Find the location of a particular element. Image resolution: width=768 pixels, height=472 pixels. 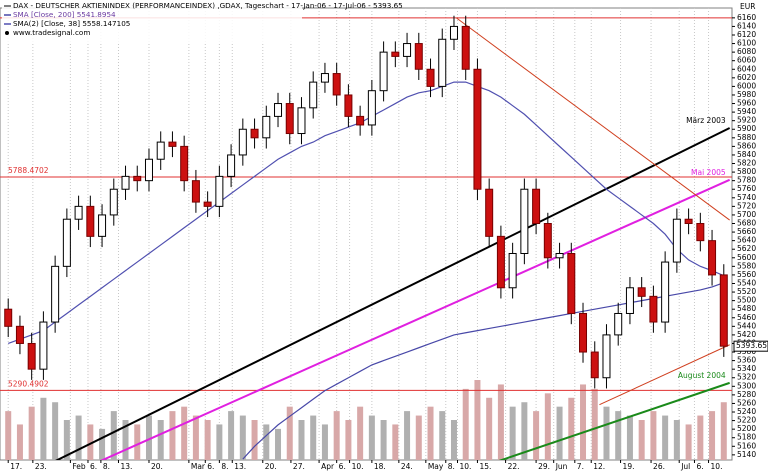

y-tick-label: 6160 is located at coordinates (746, 17).